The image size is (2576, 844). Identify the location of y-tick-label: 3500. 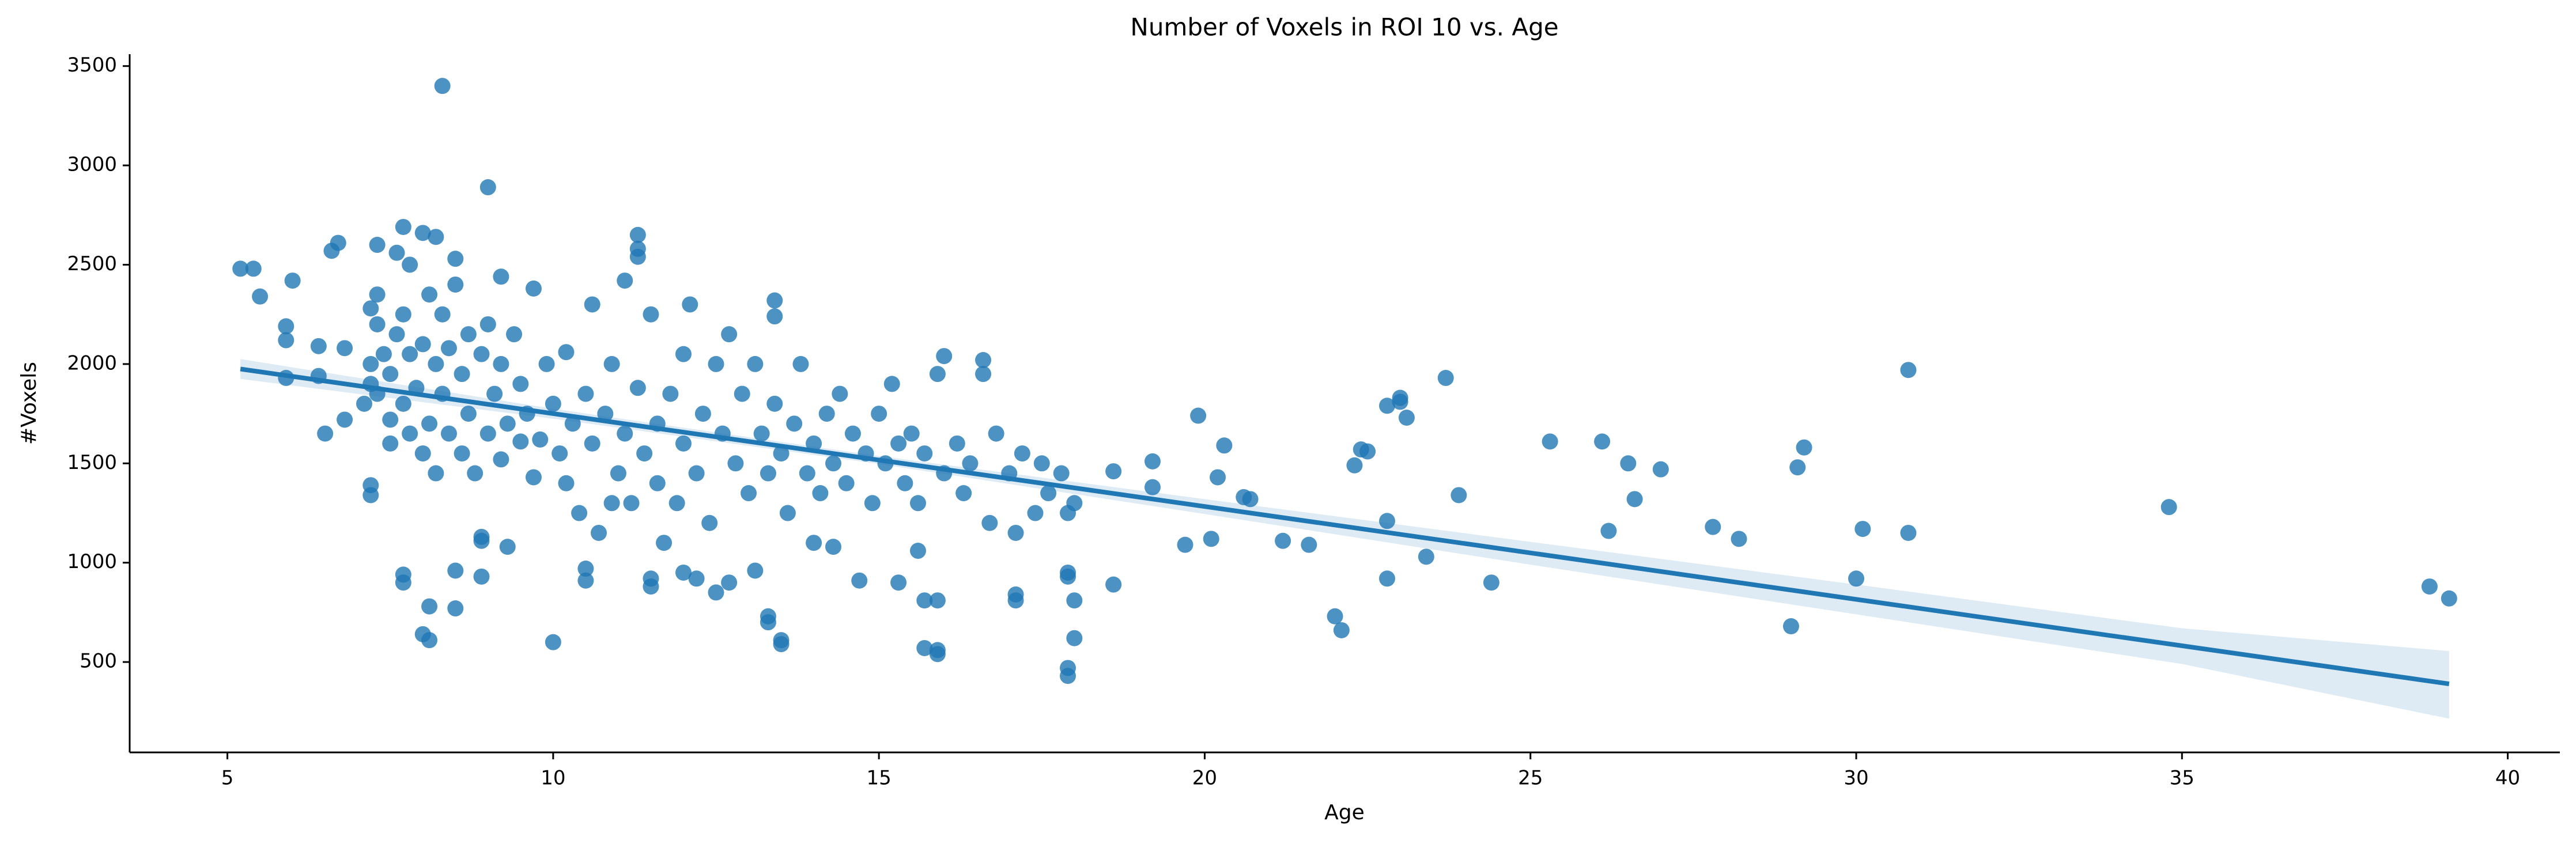
(92, 65).